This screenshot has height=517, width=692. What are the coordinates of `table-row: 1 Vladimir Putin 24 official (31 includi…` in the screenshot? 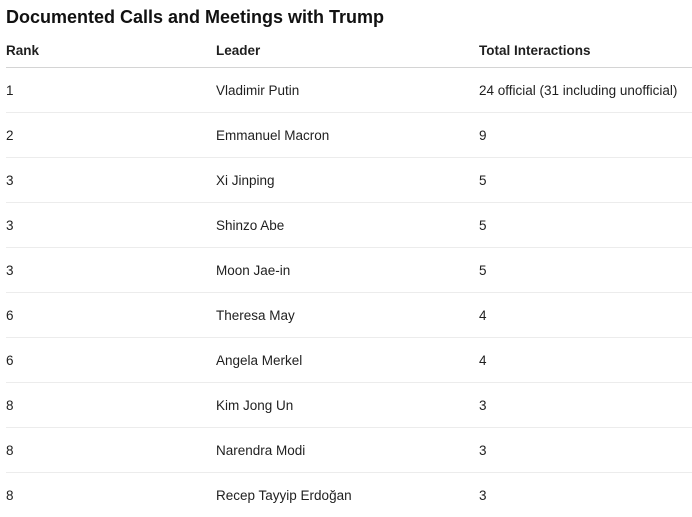 It's located at (349, 90).